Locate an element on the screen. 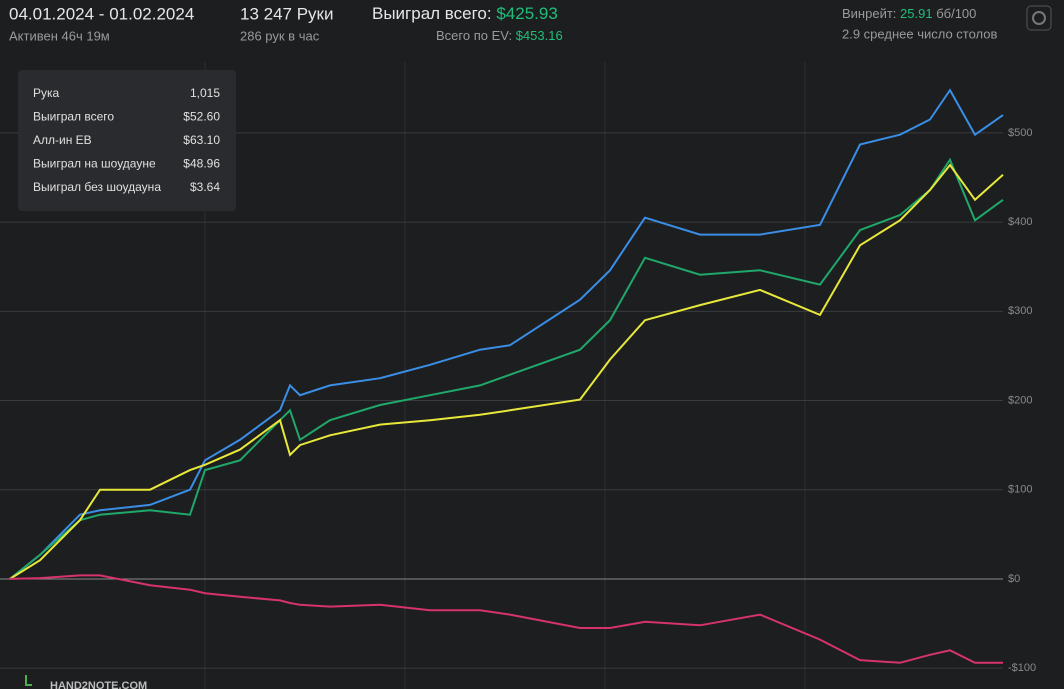  tooltip-value: $63.10 is located at coordinates (201, 140).